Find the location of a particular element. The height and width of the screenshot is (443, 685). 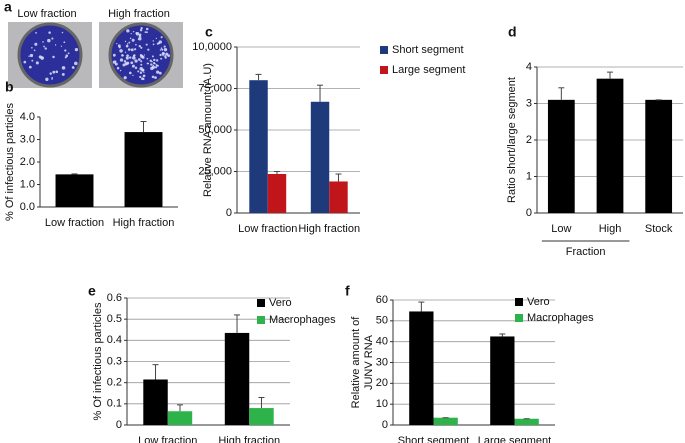

y-tick-label: 0 is located at coordinates (385, 425).